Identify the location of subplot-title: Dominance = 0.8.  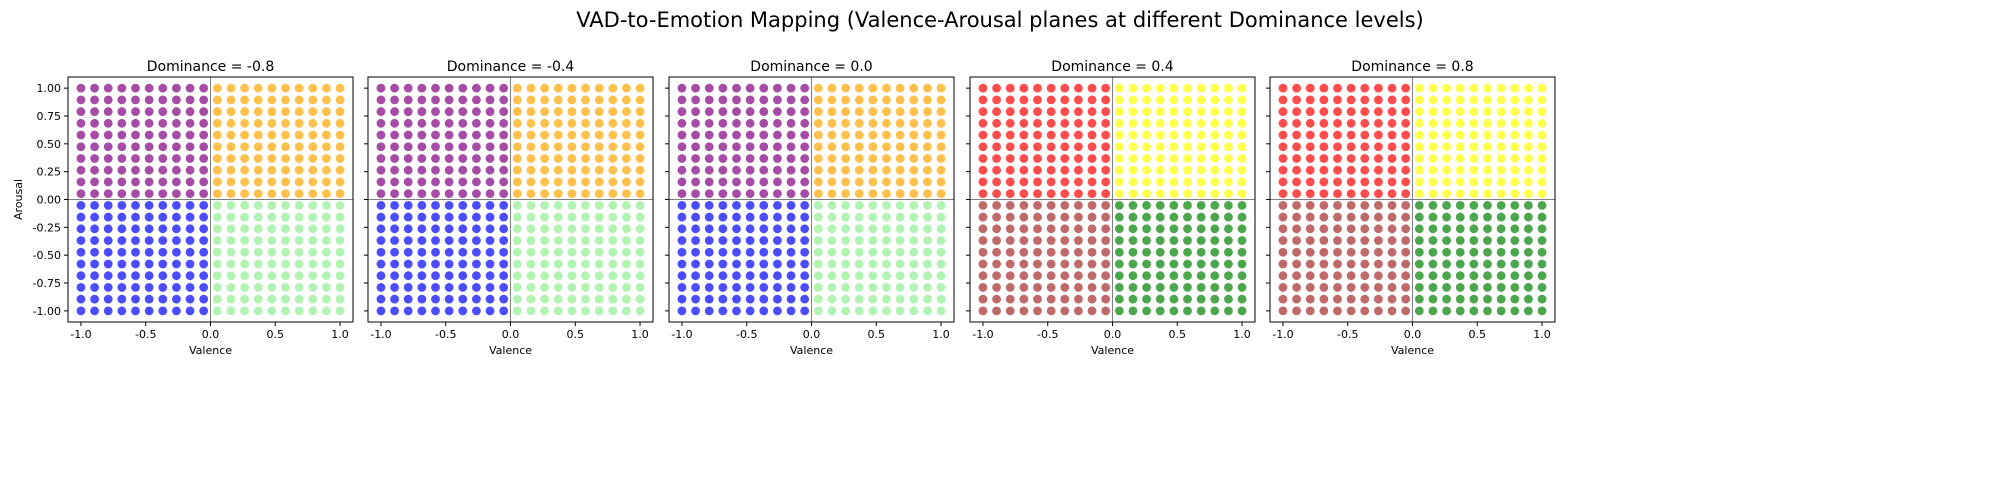
(1412, 67).